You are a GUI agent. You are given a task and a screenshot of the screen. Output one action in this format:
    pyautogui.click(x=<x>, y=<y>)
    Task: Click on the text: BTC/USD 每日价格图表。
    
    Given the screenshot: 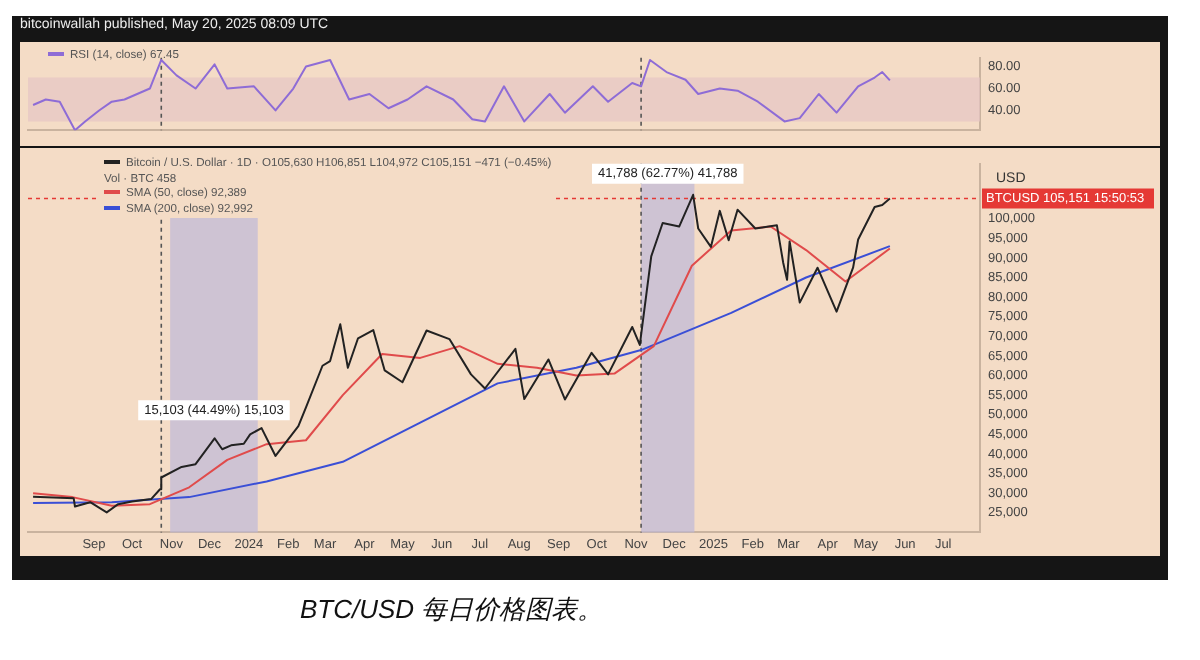 What is the action you would take?
    pyautogui.click(x=452, y=610)
    